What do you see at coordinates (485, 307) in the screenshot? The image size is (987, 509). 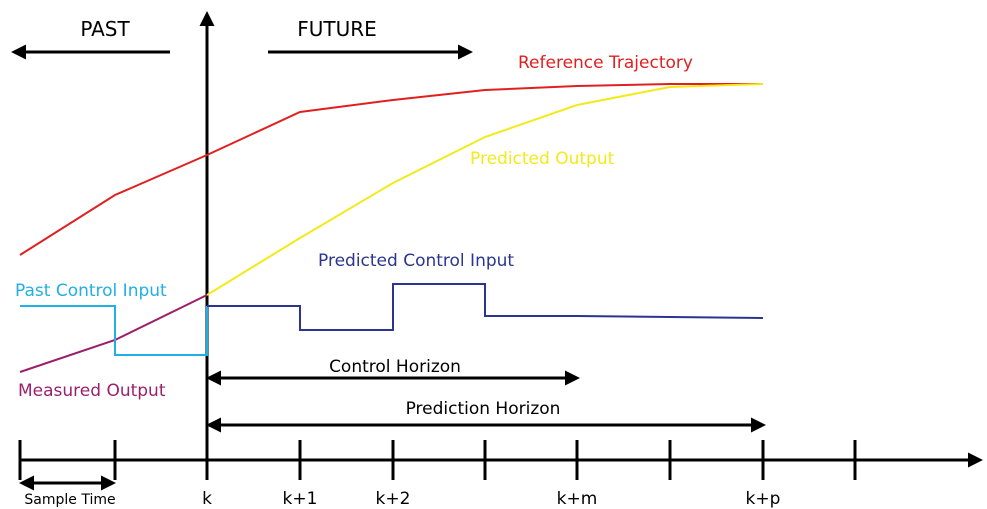 I see `predicted-control-curve` at bounding box center [485, 307].